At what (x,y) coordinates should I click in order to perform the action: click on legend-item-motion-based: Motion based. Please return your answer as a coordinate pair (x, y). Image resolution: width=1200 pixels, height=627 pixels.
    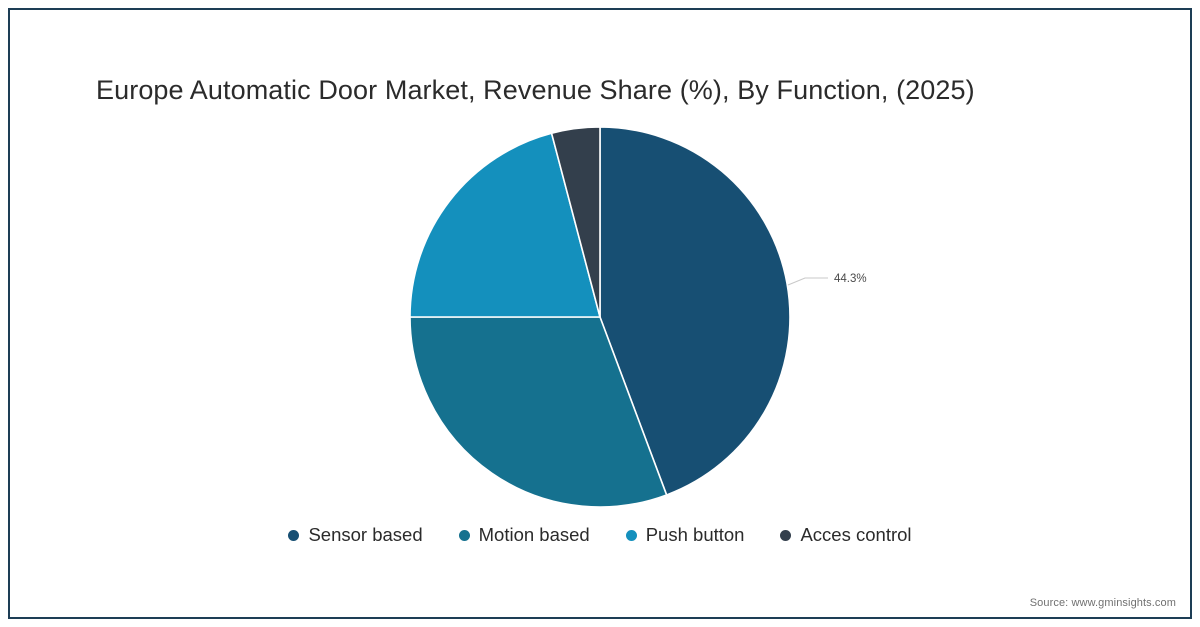
    Looking at the image, I should click on (524, 535).